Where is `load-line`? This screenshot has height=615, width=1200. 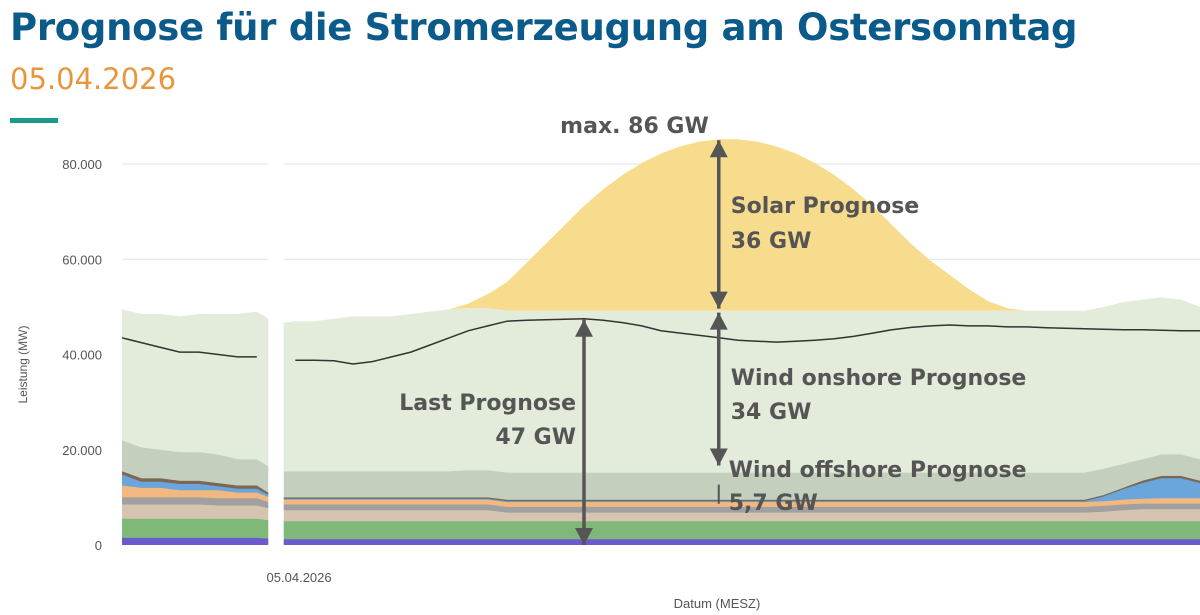 load-line is located at coordinates (660, 341).